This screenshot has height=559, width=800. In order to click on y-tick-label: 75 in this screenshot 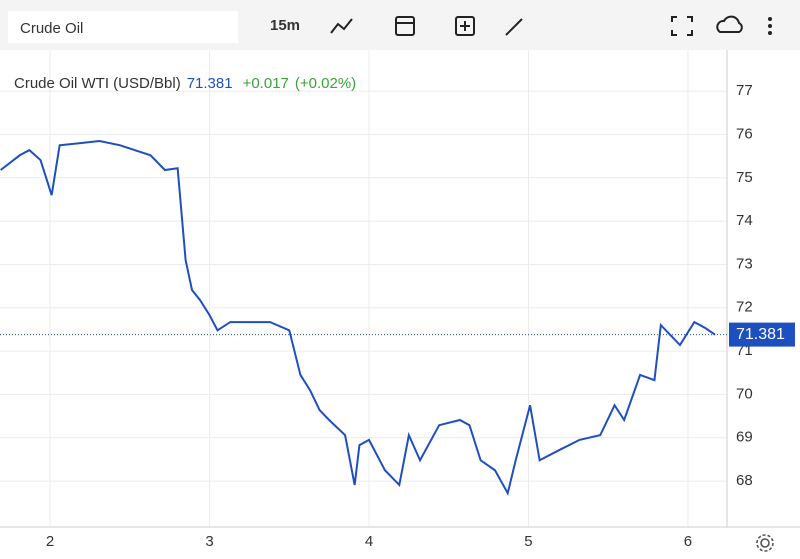, I will do `click(744, 177)`.